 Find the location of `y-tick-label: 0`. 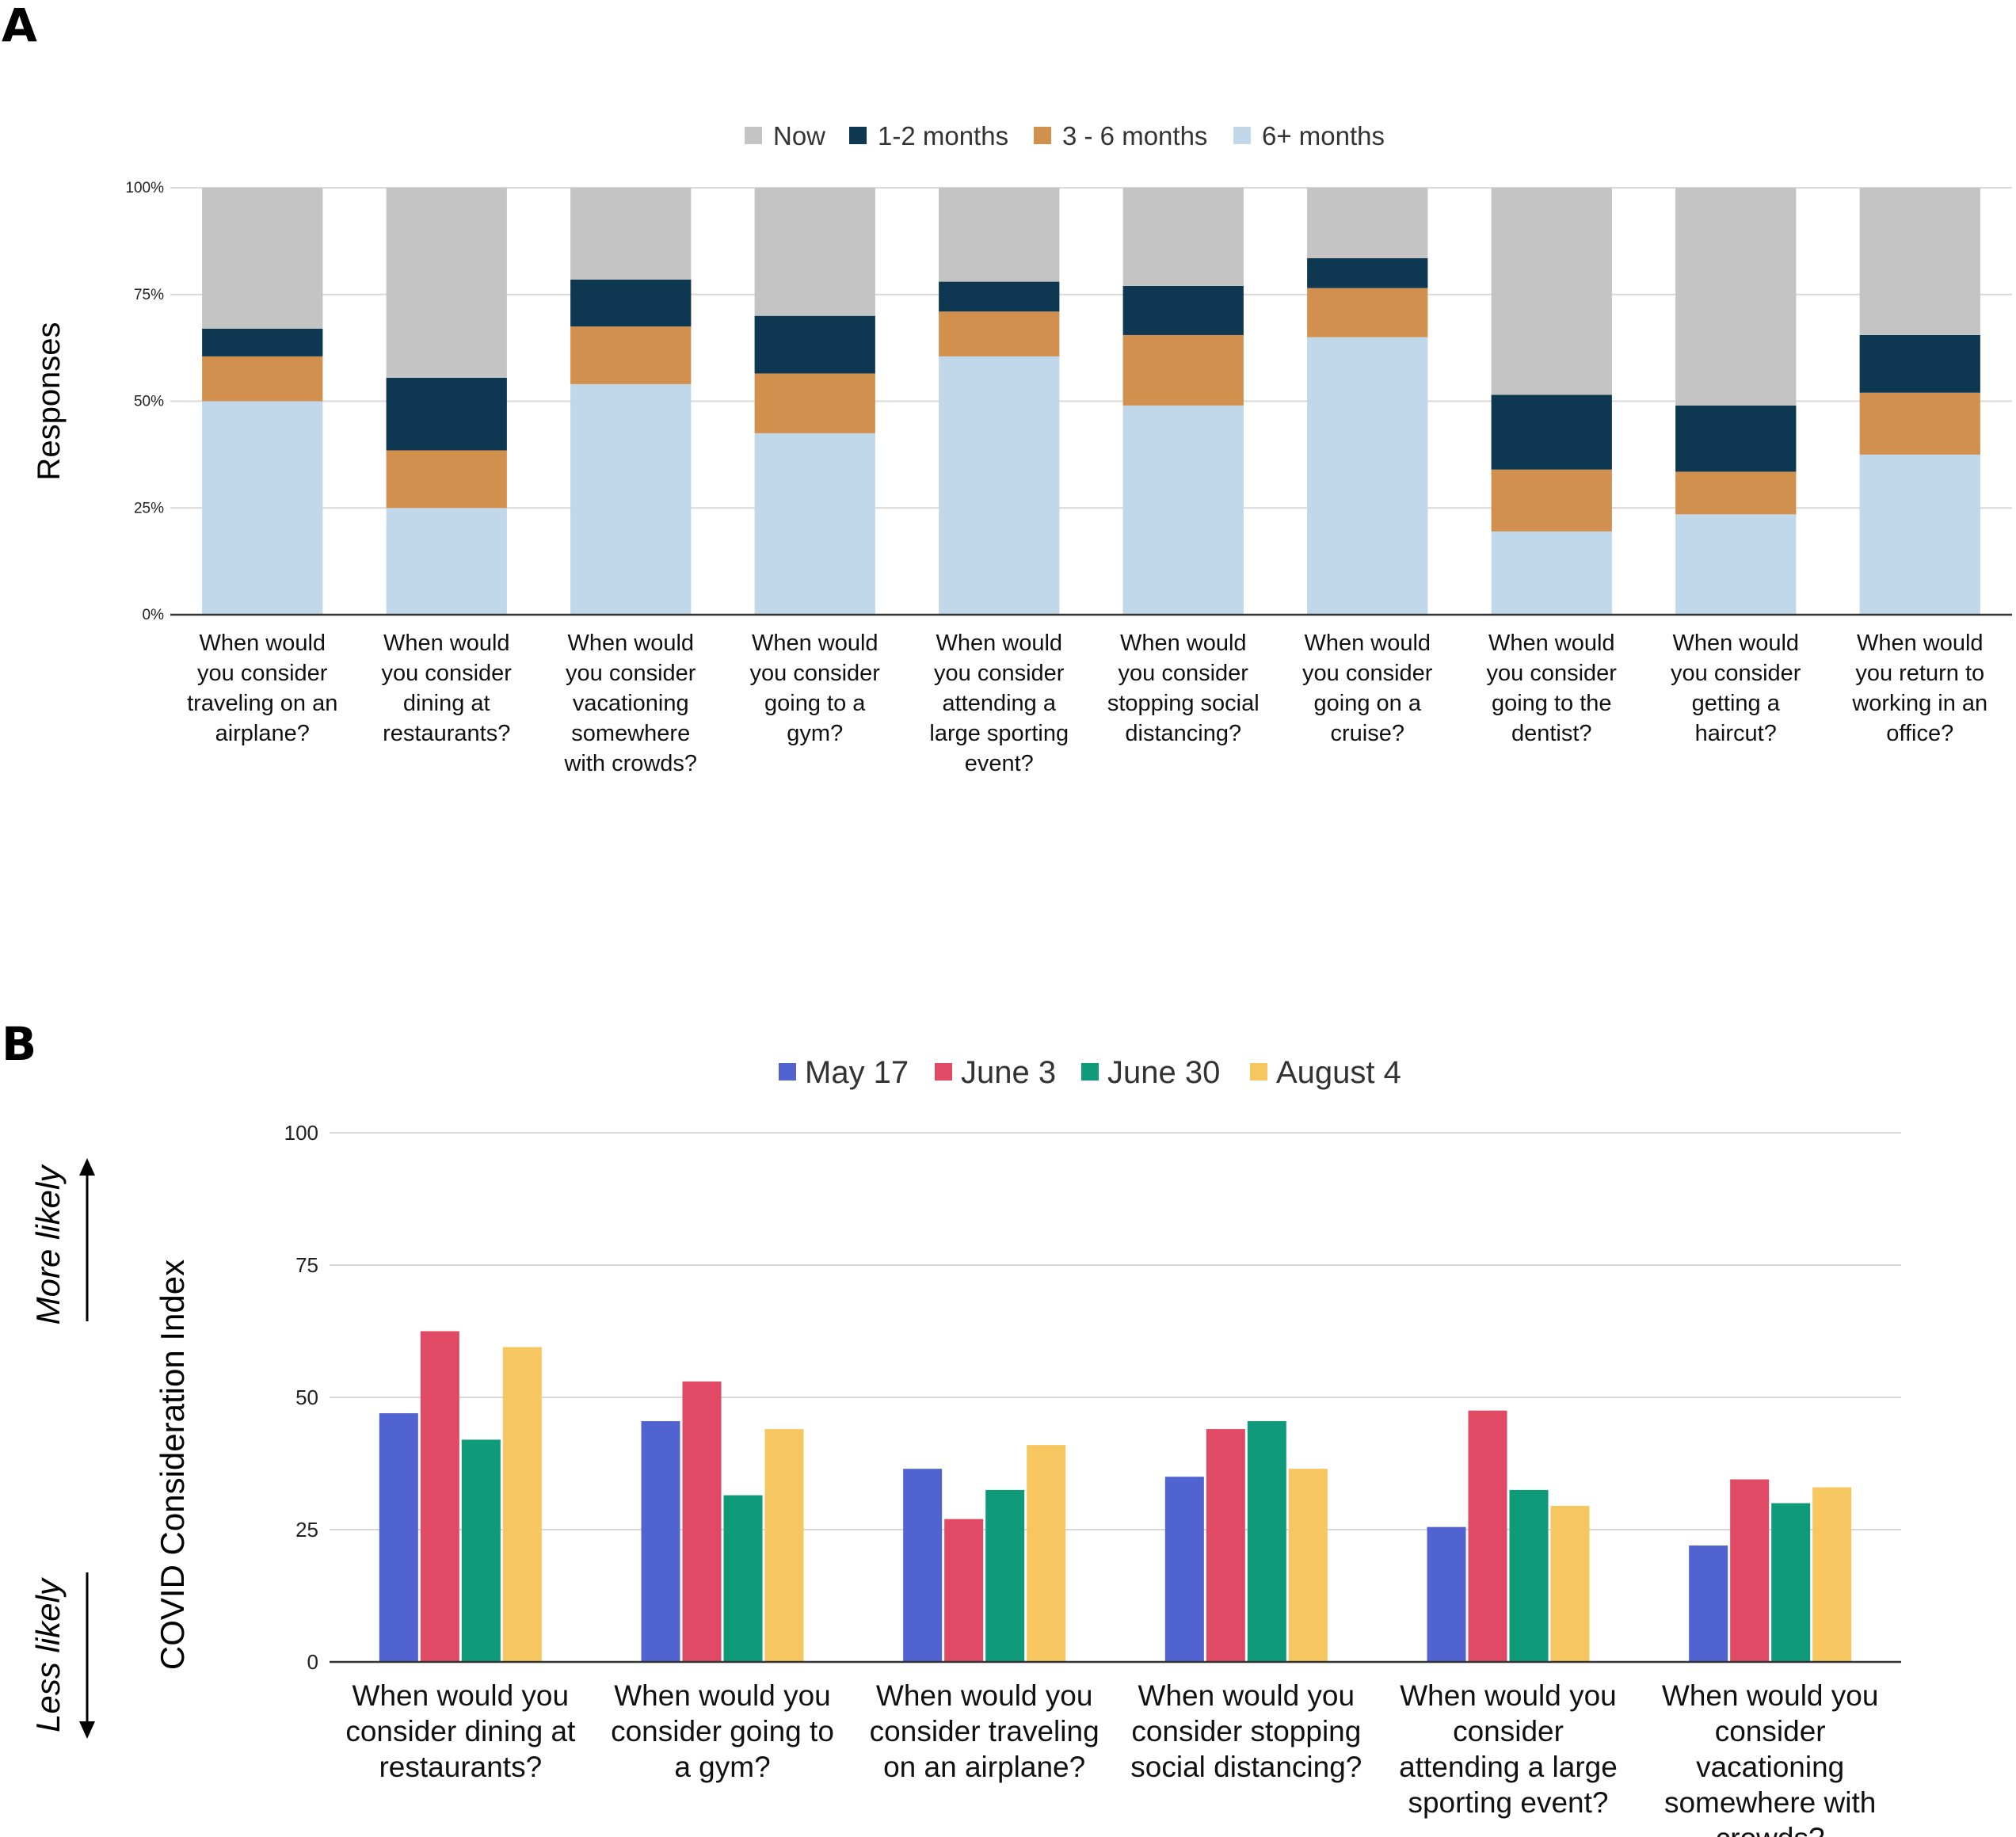

y-tick-label: 0 is located at coordinates (312, 1662).